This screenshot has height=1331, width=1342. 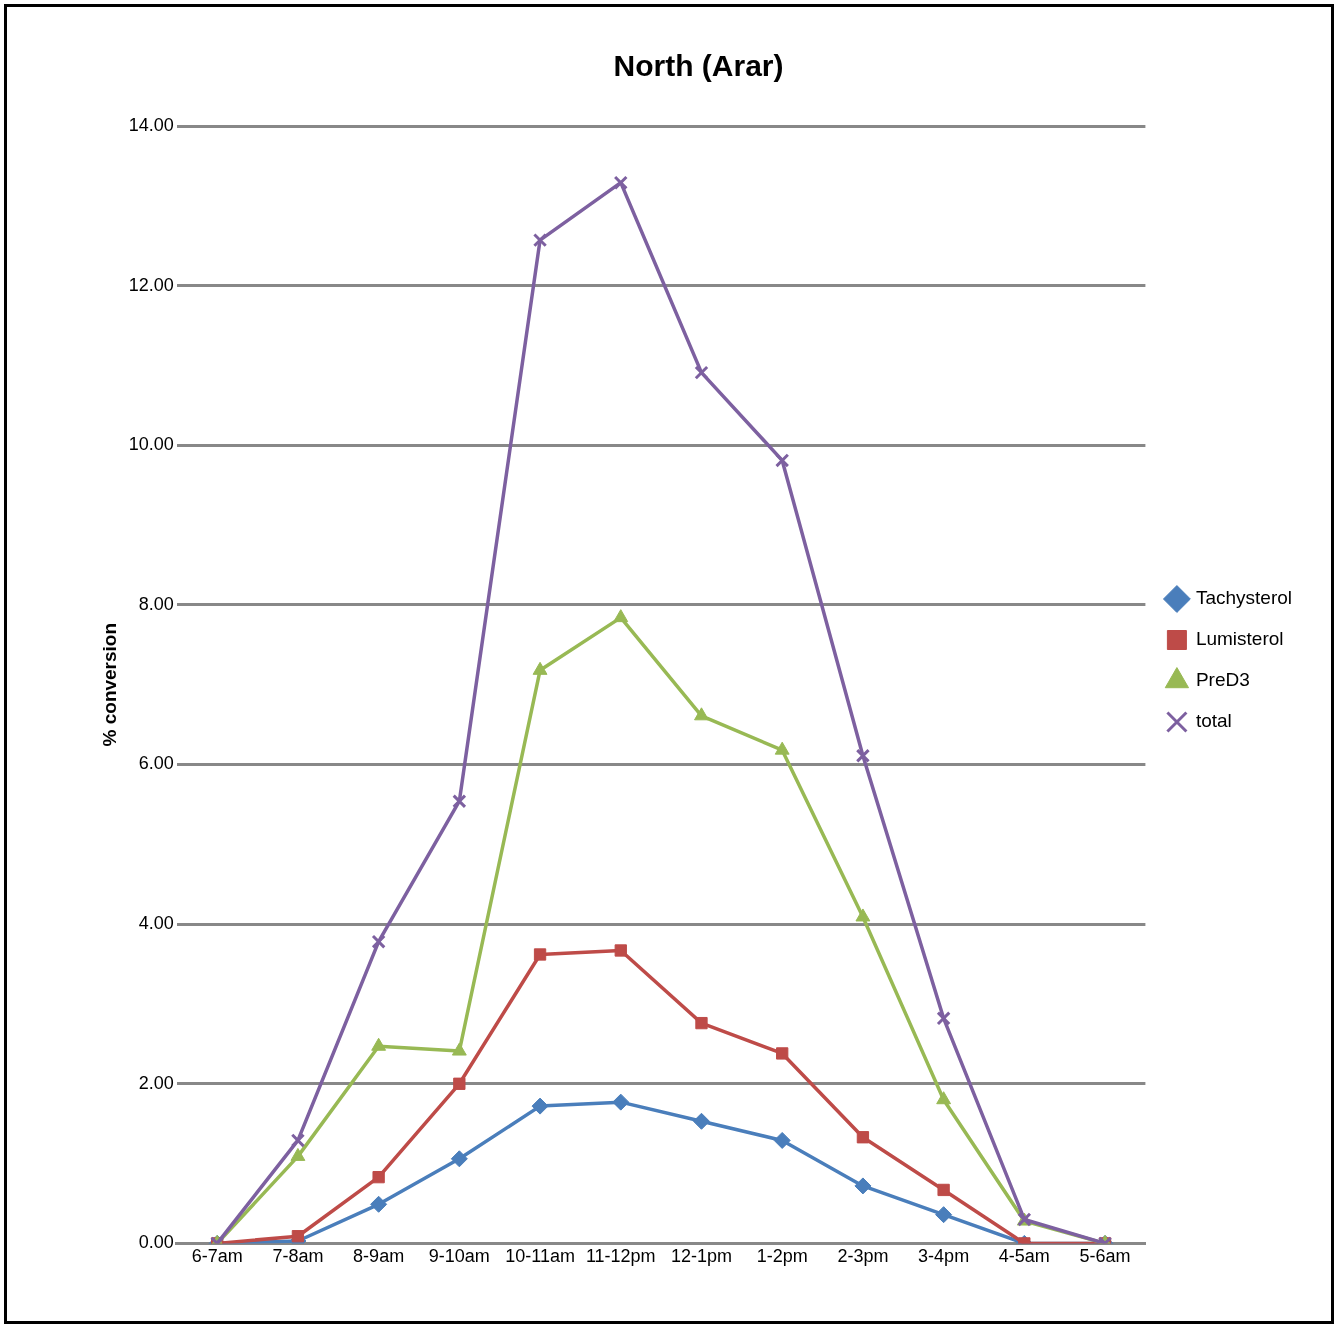 What do you see at coordinates (1244, 598) in the screenshot?
I see `legend-label: Tachysterol` at bounding box center [1244, 598].